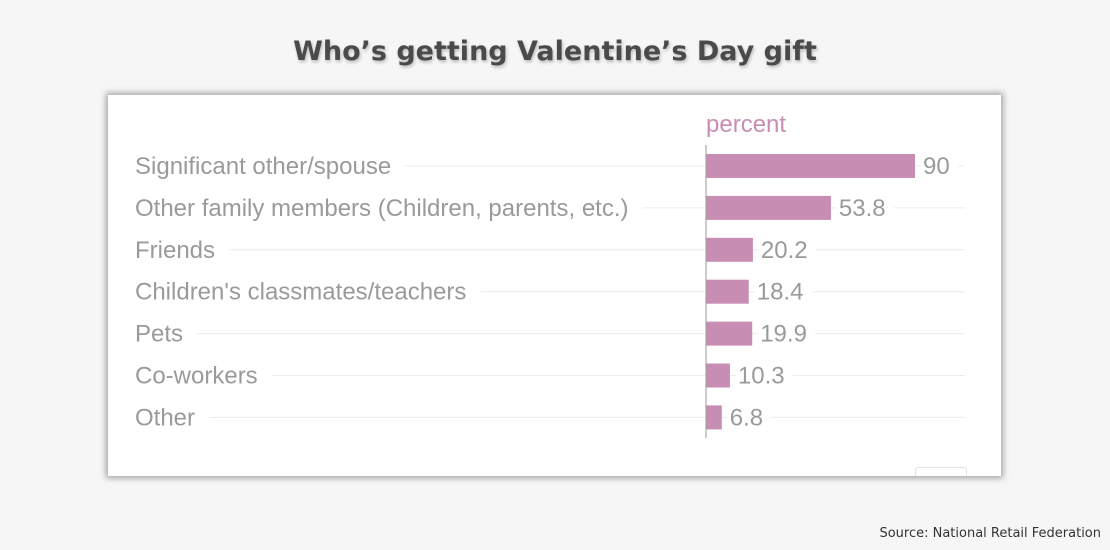  I want to click on value-label: 6.8, so click(746, 417).